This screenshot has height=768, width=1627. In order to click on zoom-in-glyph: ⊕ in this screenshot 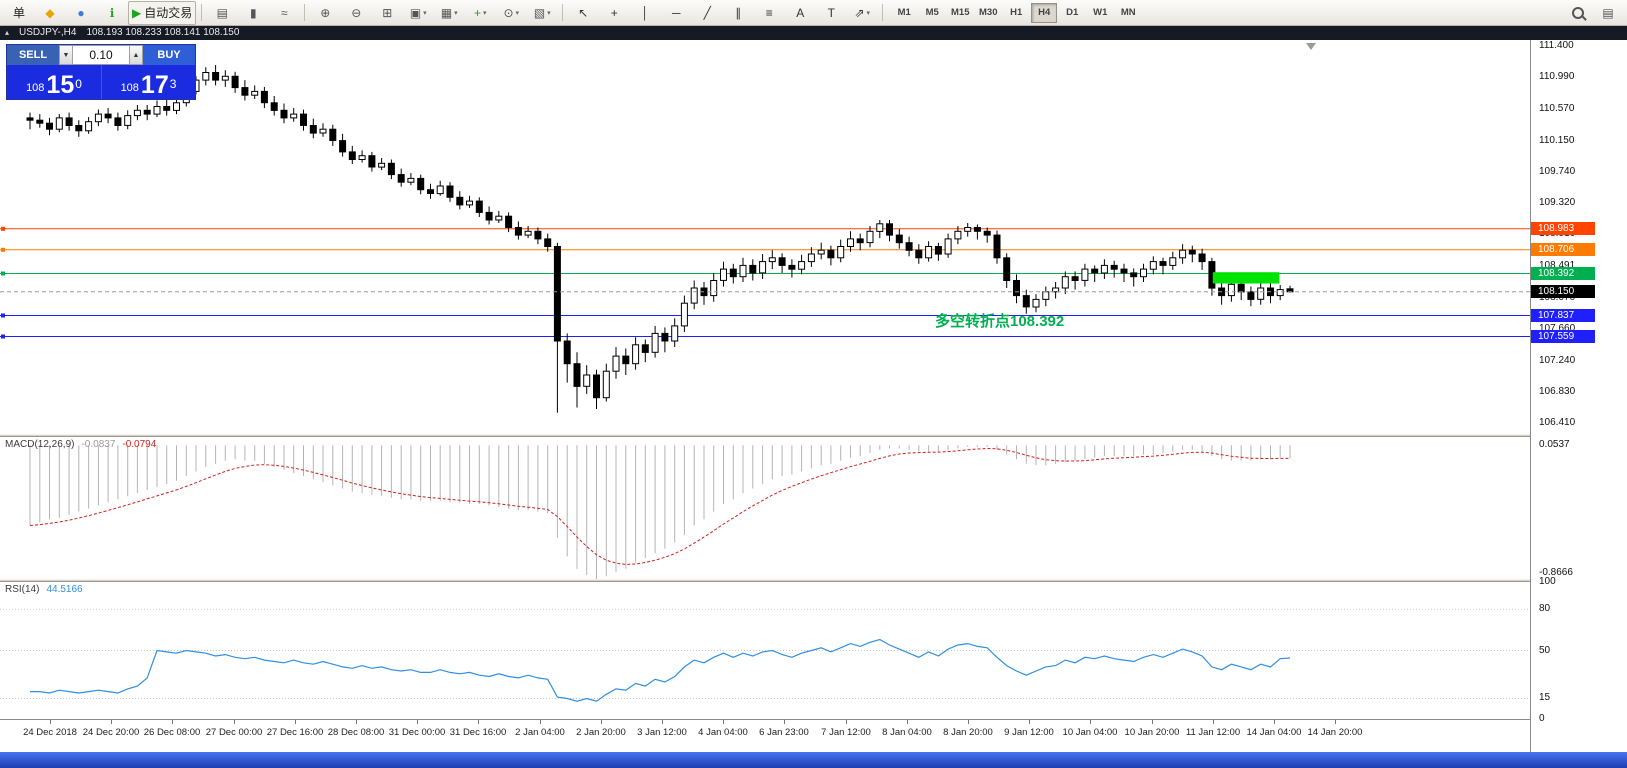, I will do `click(325, 12)`.